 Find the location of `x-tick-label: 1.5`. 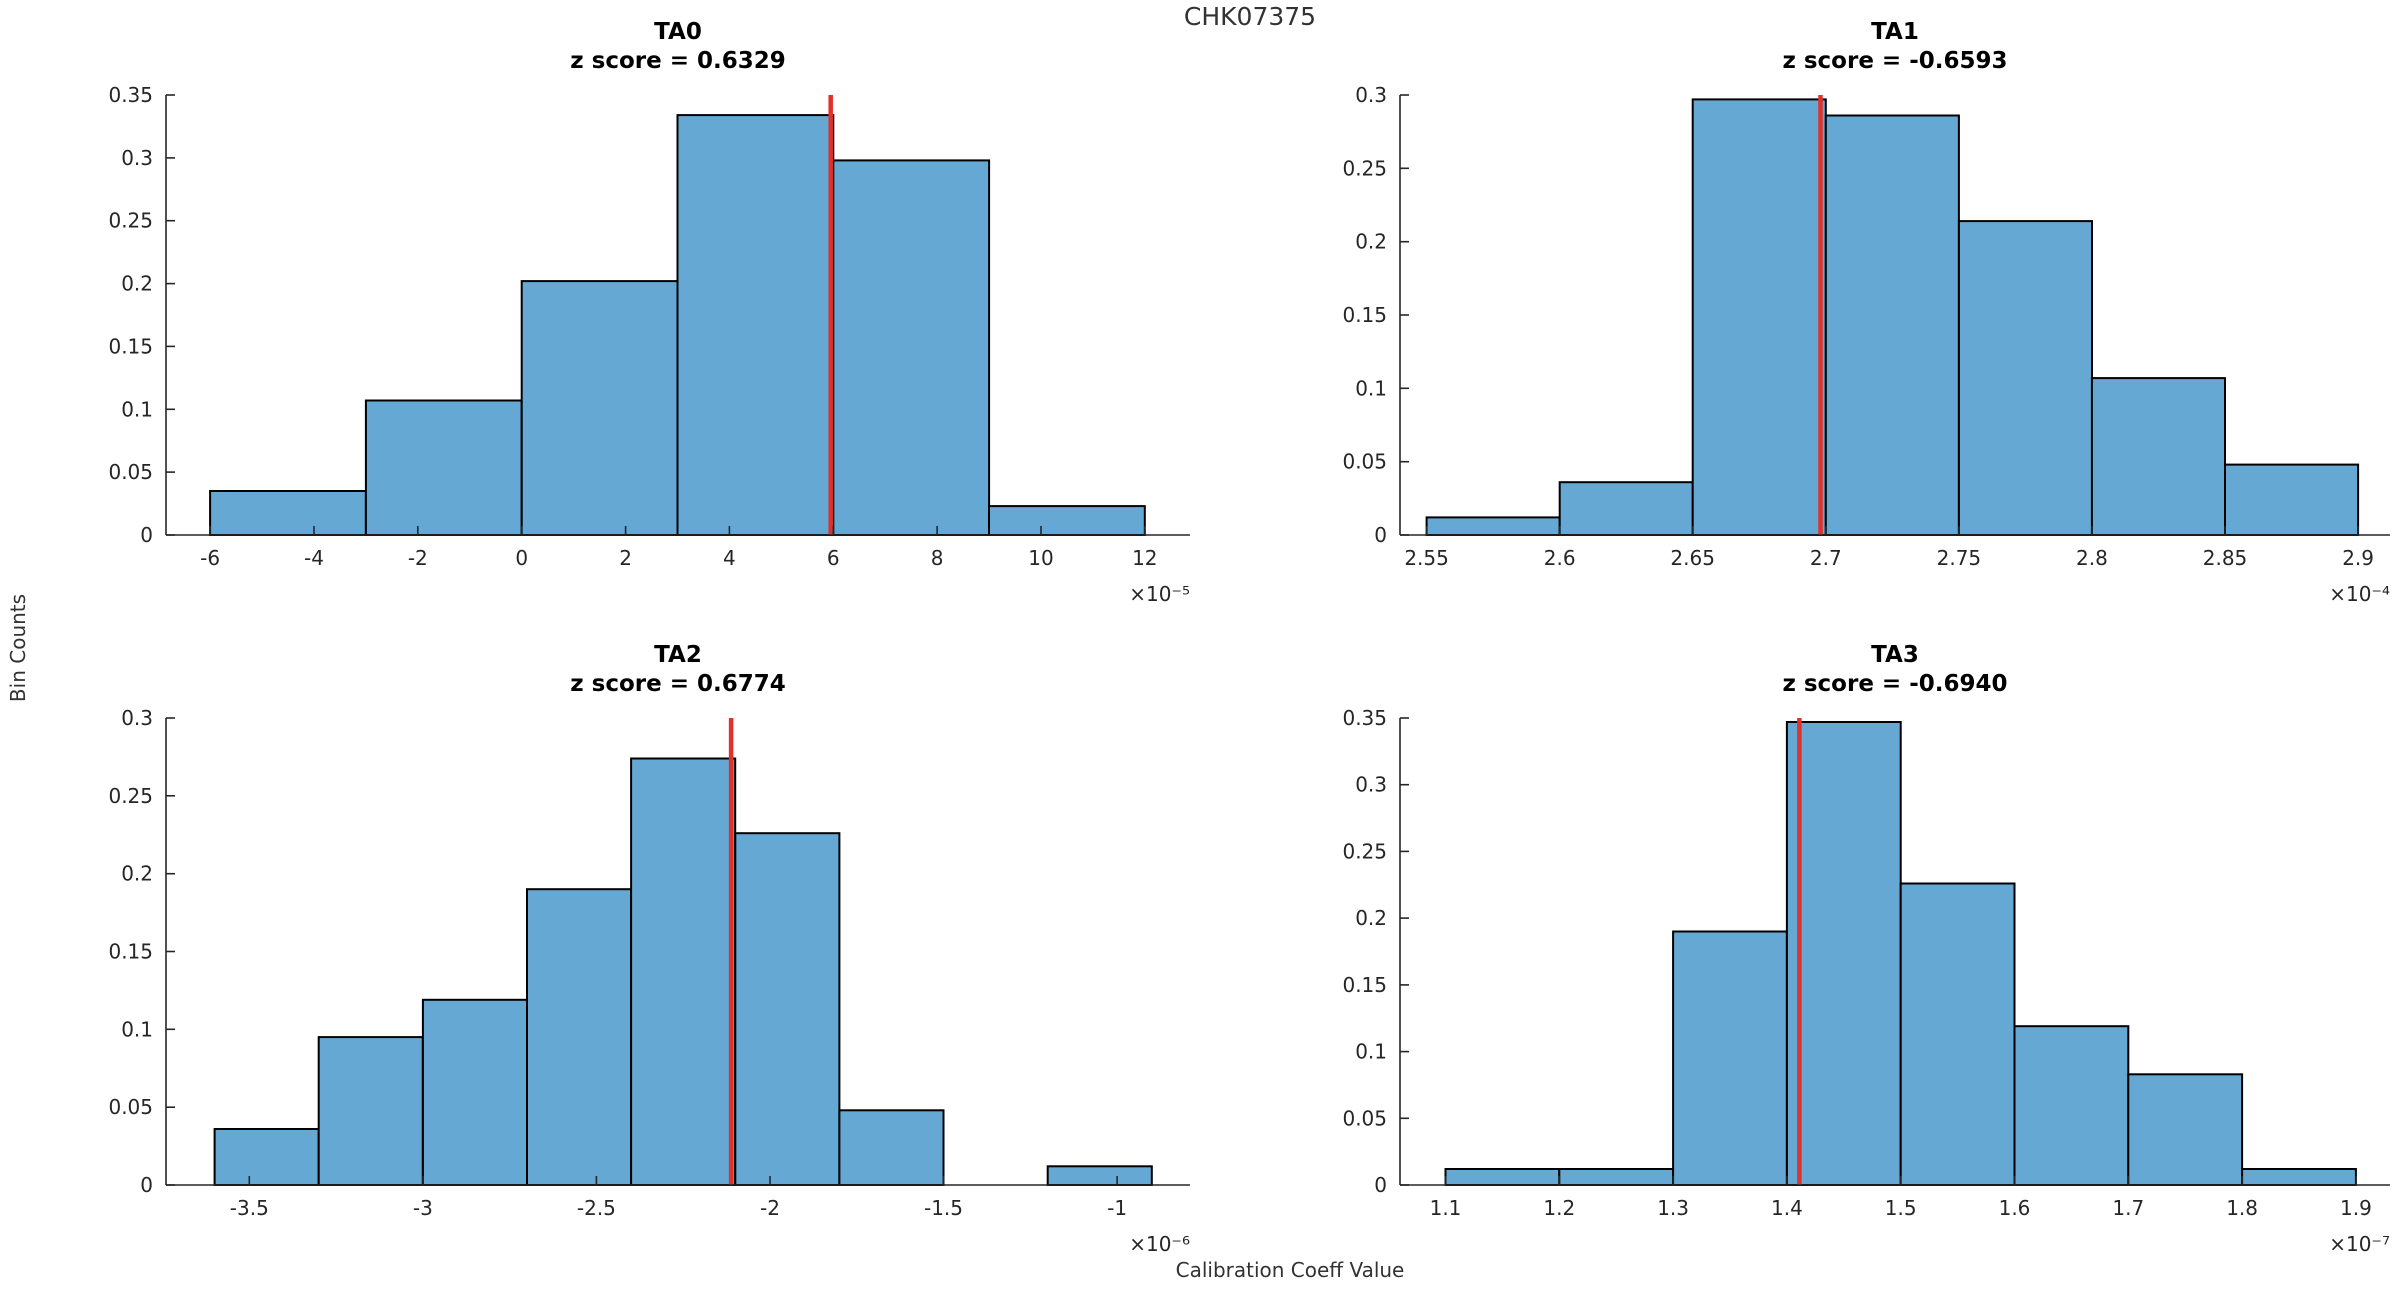

x-tick-label: 1.5 is located at coordinates (1901, 1208).